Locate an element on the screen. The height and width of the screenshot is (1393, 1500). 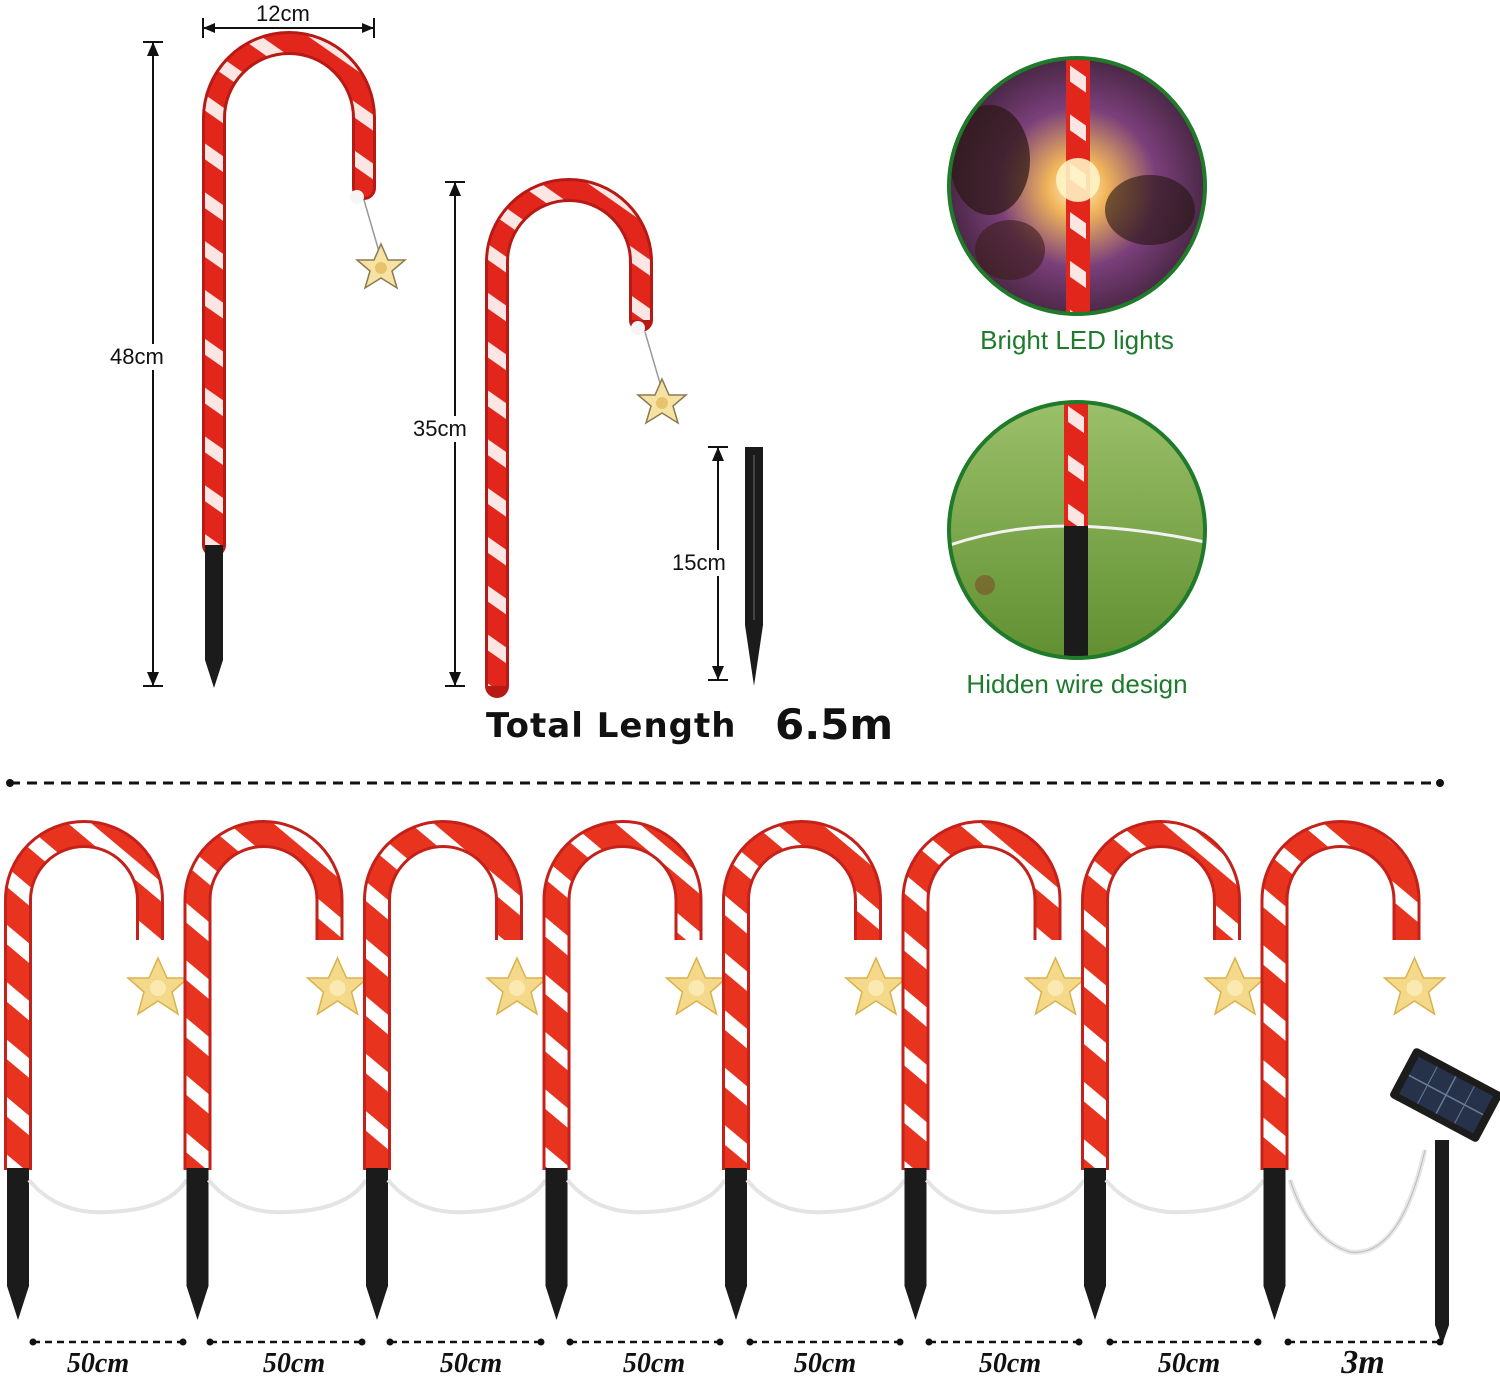
spacing-label-2: 50cm is located at coordinates (294, 1363).